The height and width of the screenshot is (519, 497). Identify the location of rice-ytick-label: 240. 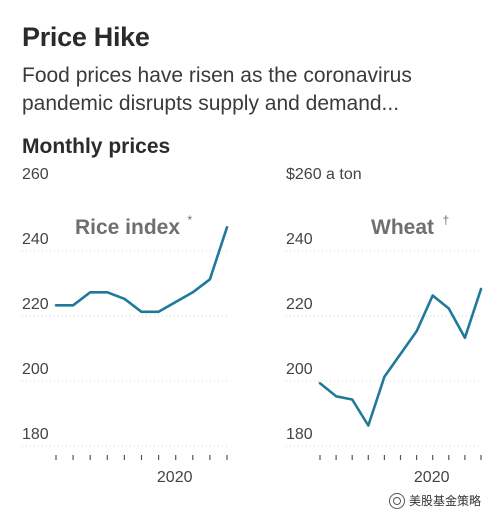
(35, 239).